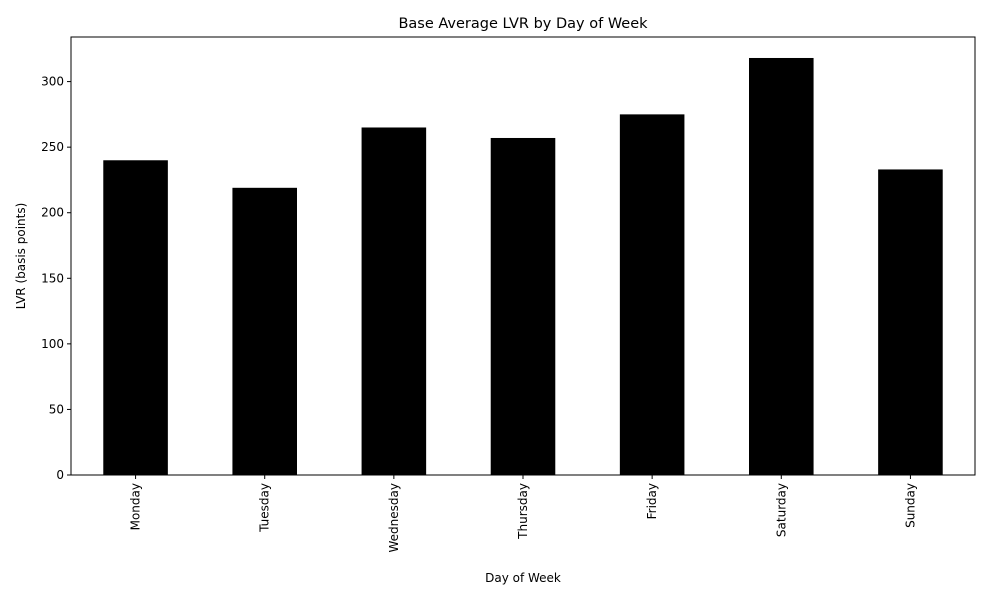 This screenshot has width=1000, height=600. I want to click on x-tick-label-monday: Monday, so click(136, 506).